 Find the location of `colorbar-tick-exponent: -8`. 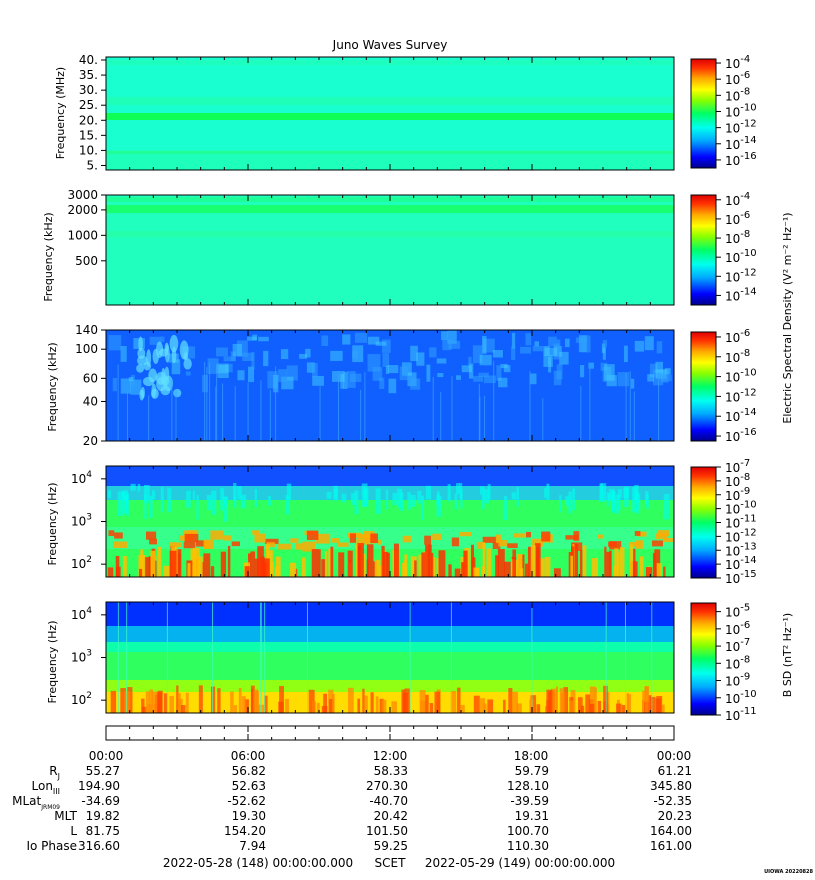

colorbar-tick-exponent: -8 is located at coordinates (745, 659).